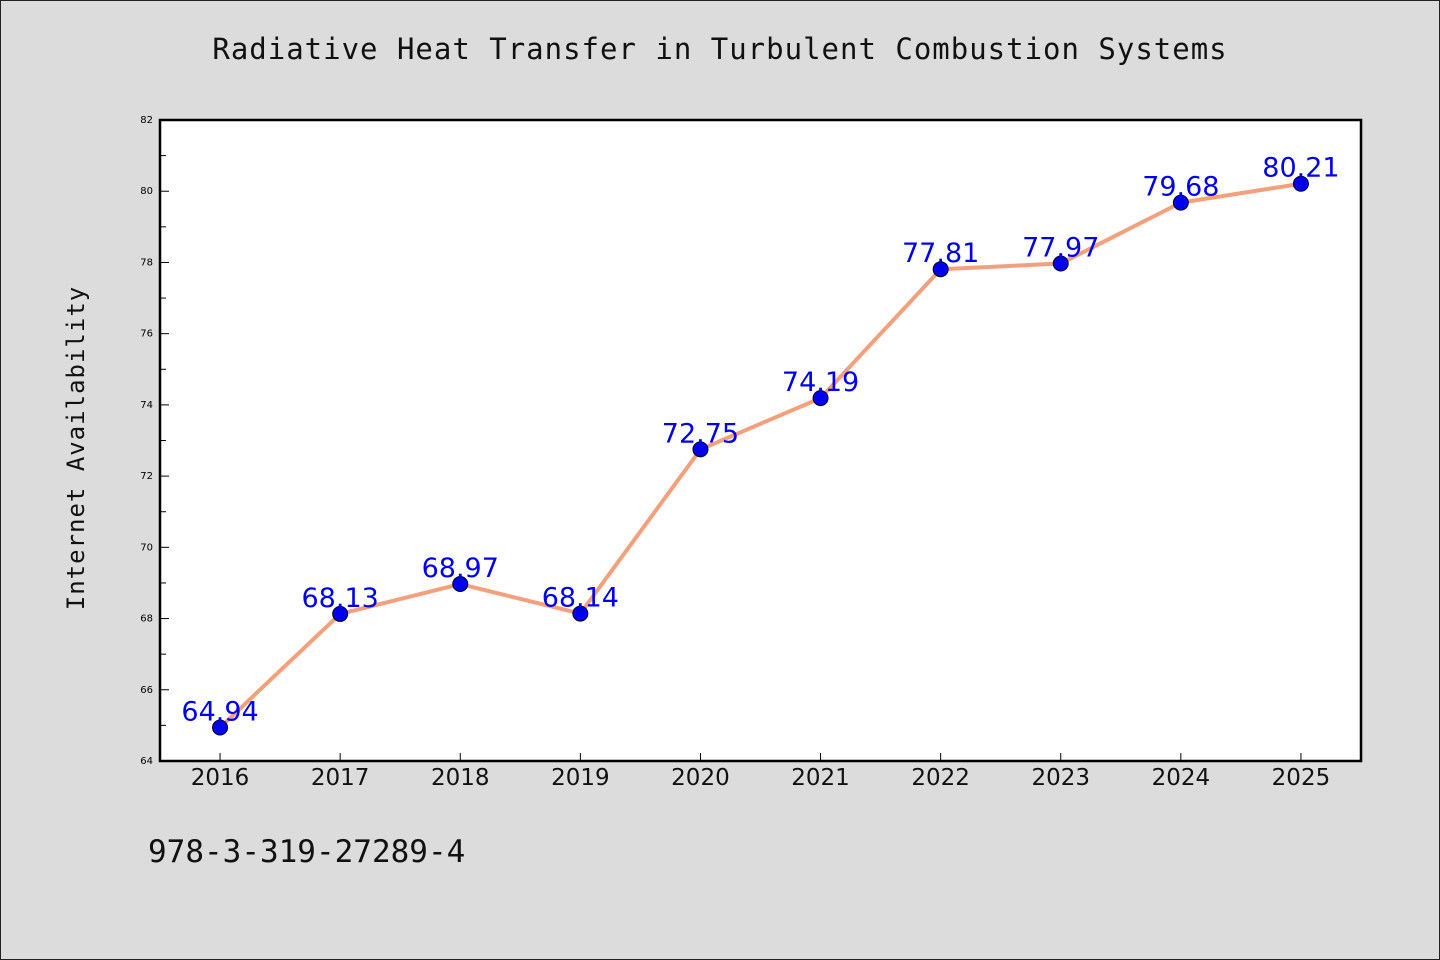 The width and height of the screenshot is (1440, 960). Describe the element at coordinates (146, 761) in the screenshot. I see `y-tick-label: 64` at that location.